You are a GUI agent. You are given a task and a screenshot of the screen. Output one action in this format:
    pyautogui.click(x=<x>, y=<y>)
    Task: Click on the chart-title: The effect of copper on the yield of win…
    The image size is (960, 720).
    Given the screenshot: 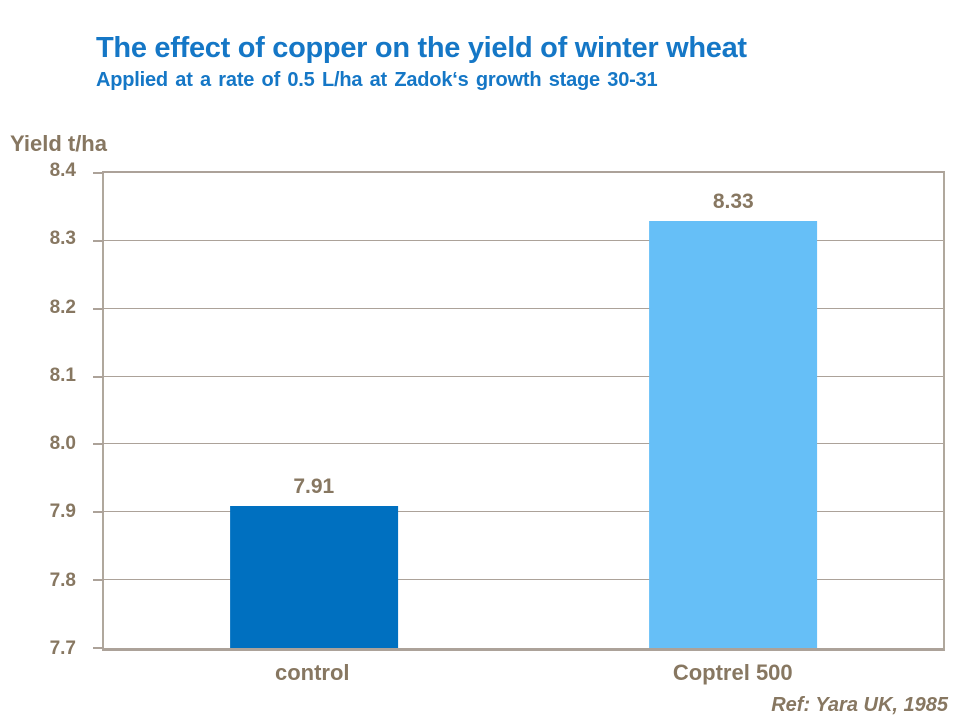 What is the action you would take?
    pyautogui.click(x=421, y=48)
    